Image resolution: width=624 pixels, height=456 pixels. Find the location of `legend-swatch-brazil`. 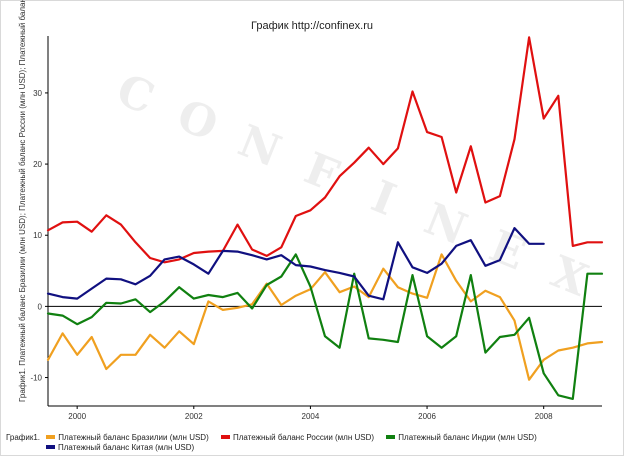

legend-swatch-brazil is located at coordinates (51, 437).